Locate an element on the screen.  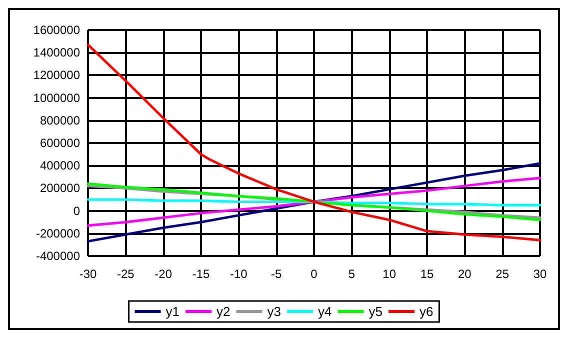
x-tick-label: -10 is located at coordinates (239, 274).